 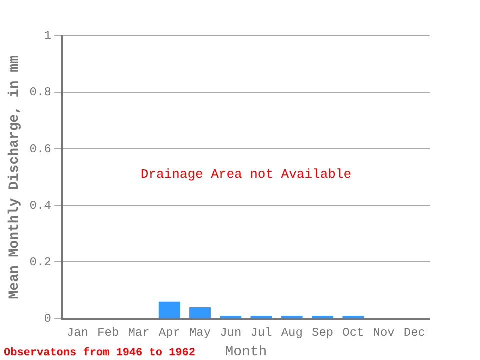 I want to click on y-axis-title: Mean Monthly Discharge, in mm, so click(x=14, y=178).